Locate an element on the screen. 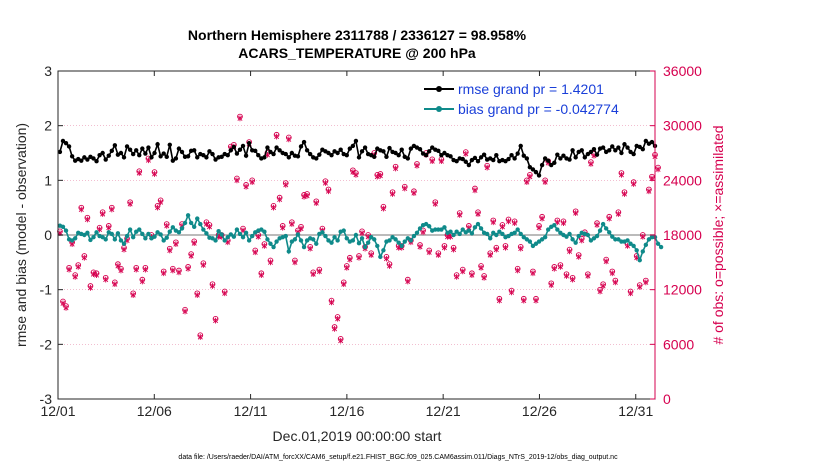 The image size is (830, 470). x-tick-label: 12/16 is located at coordinates (346, 411).